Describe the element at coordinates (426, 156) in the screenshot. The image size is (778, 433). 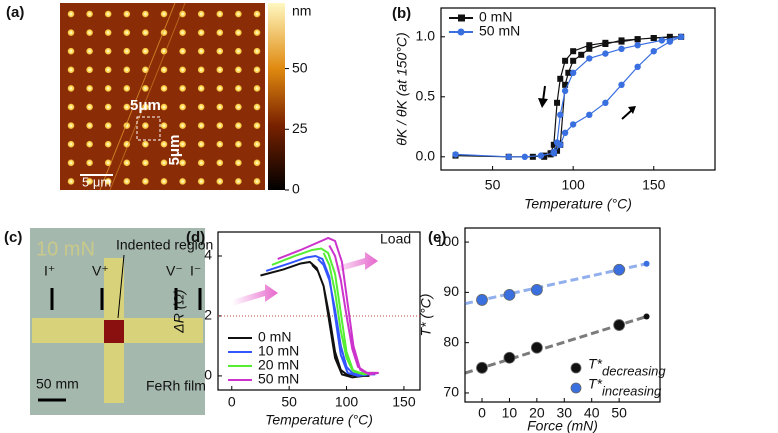
I see `y-tick-label: 0.0` at that location.